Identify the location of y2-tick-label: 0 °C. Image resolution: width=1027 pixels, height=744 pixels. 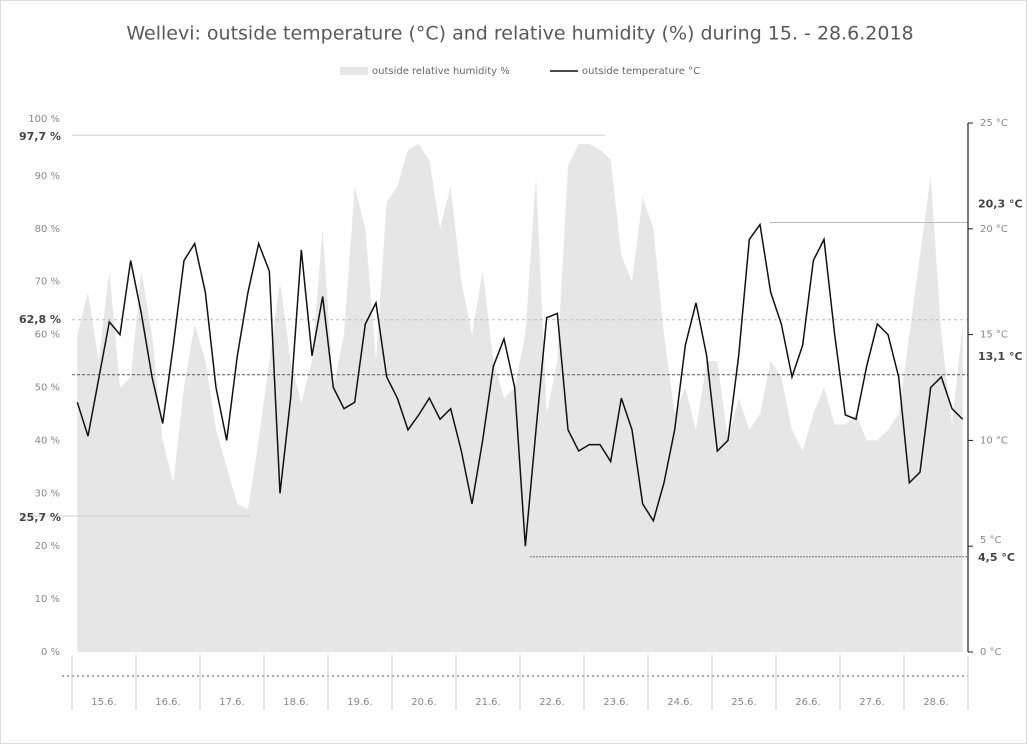
(991, 652).